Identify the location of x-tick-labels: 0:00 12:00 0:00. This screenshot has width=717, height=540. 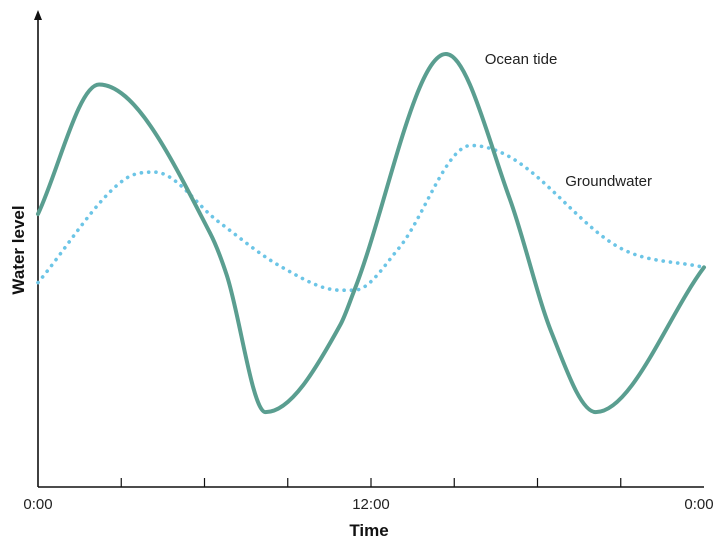
(368, 504).